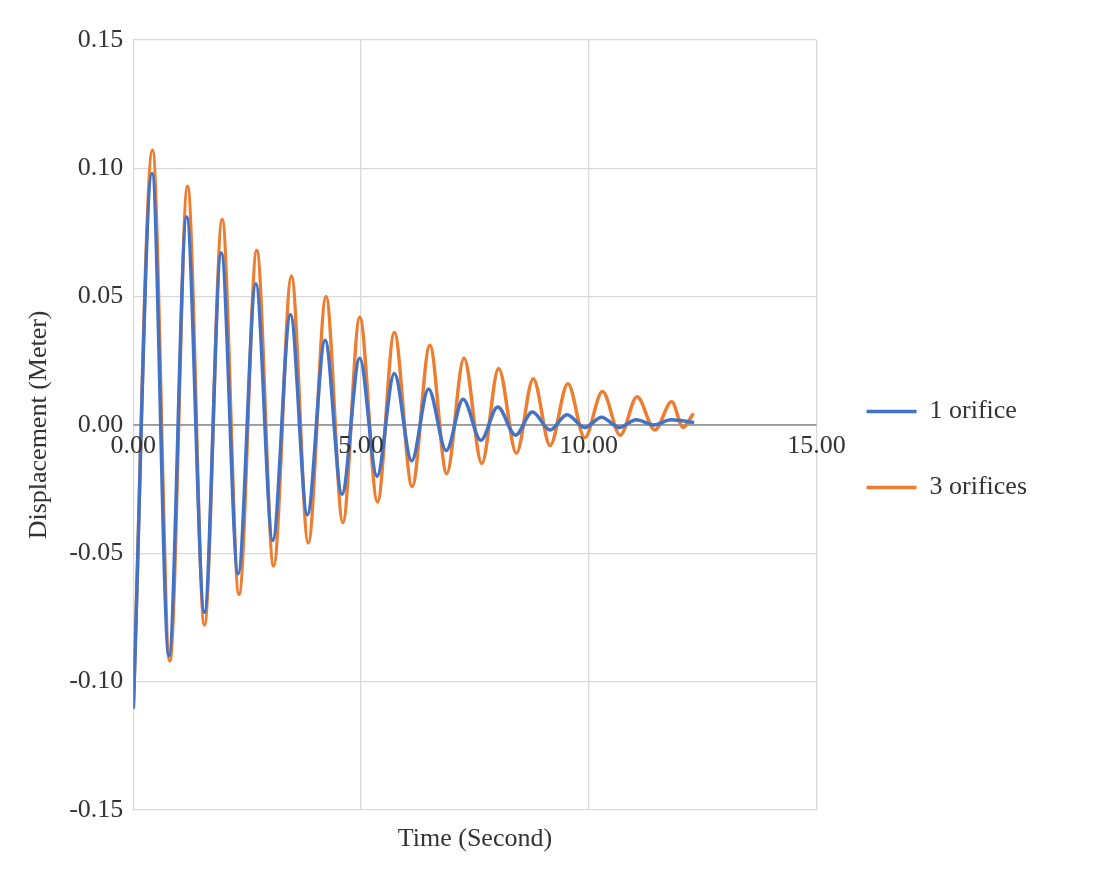 The height and width of the screenshot is (879, 1097). Describe the element at coordinates (475, 838) in the screenshot. I see `x-axis-title: Time (Second)` at that location.